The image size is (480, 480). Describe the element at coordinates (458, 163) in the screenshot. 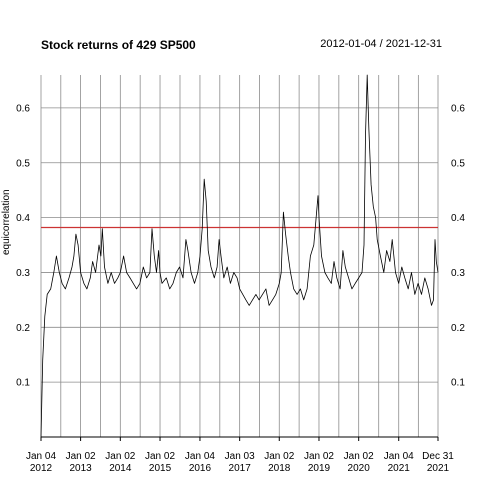

I see `y-tick-label-right: 0.5` at that location.